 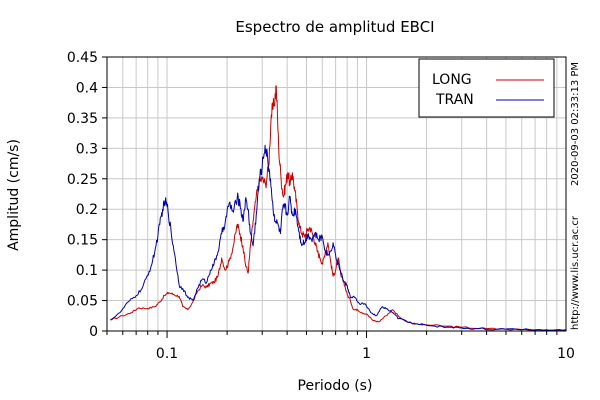 I want to click on y-tick-label: 0.2, so click(x=87, y=210).